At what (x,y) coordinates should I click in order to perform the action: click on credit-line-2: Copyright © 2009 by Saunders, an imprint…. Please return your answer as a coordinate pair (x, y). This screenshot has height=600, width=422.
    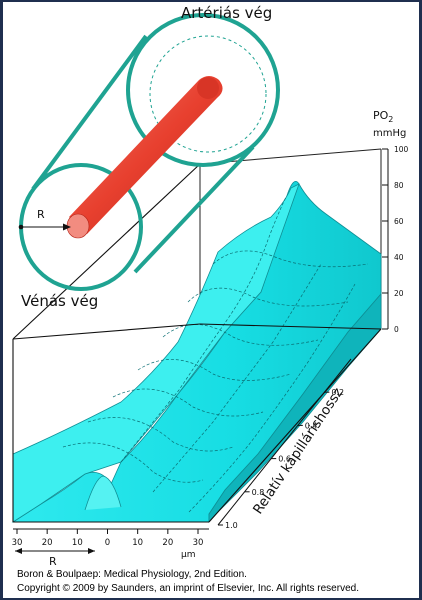
    Looking at the image, I should click on (188, 588).